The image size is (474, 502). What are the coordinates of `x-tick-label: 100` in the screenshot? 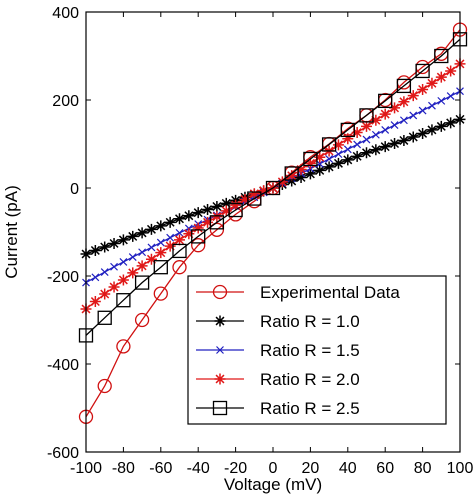 It's located at (460, 468).